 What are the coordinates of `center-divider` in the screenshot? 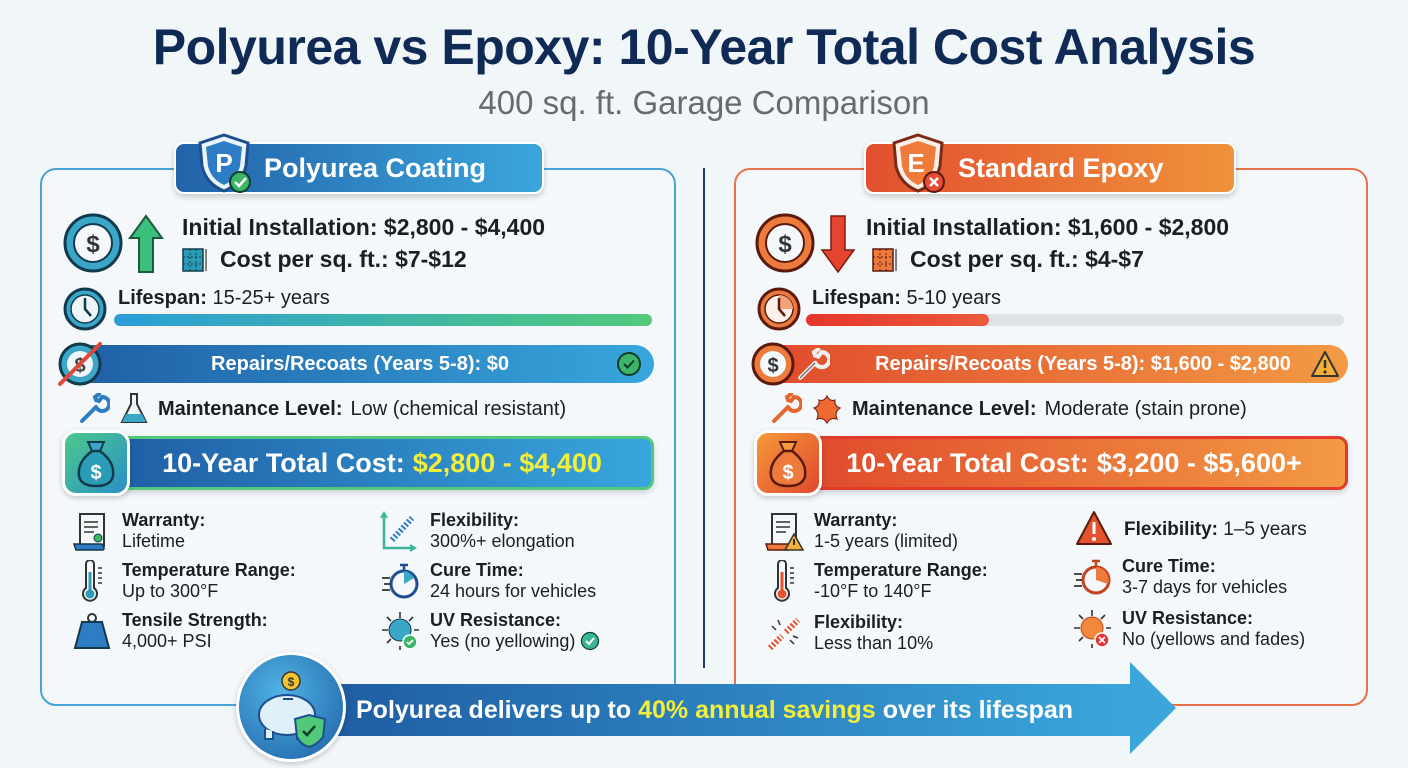 It's located at (704, 418).